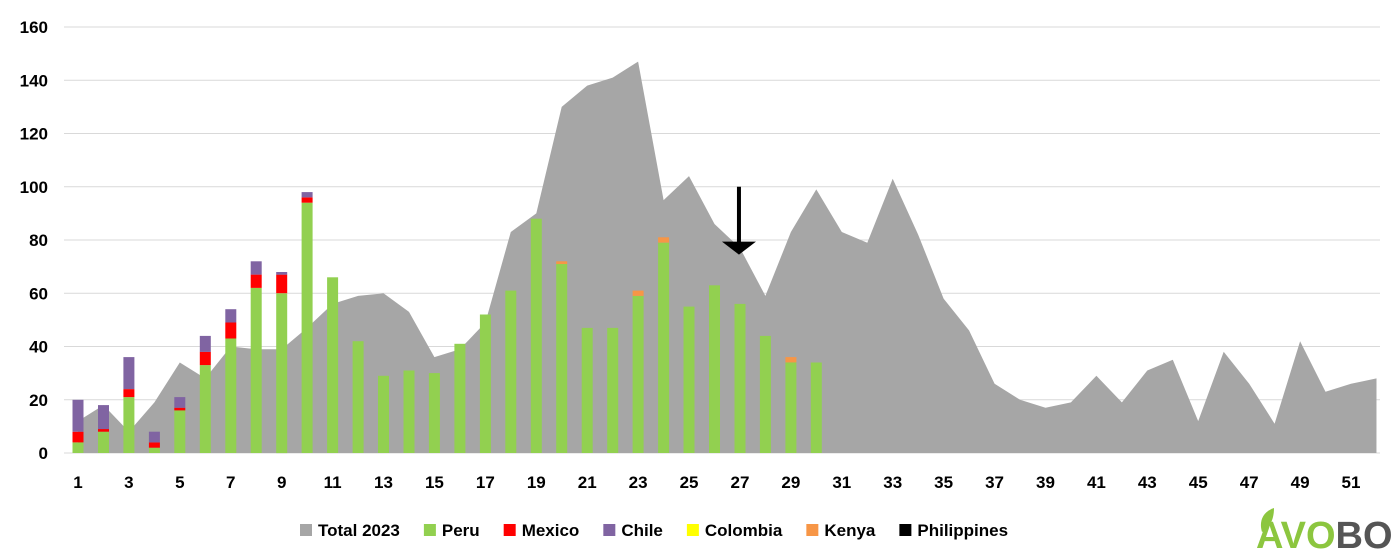  Describe the element at coordinates (551, 530) in the screenshot. I see `legend-label: Mexico` at that location.